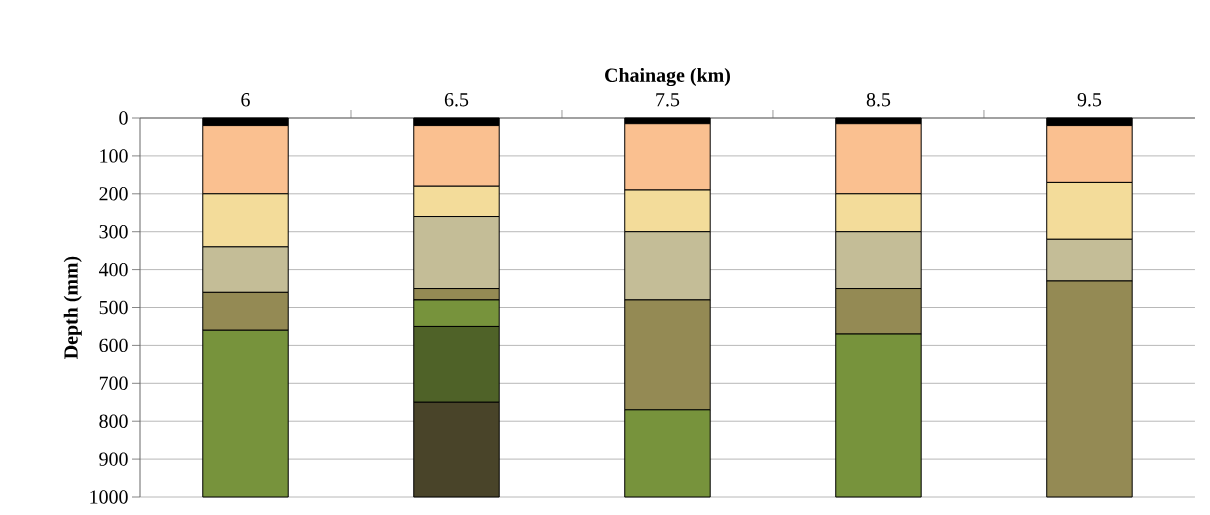 This screenshot has width=1210, height=515. What do you see at coordinates (109, 497) in the screenshot?
I see `y-tick-label: 1000` at bounding box center [109, 497].